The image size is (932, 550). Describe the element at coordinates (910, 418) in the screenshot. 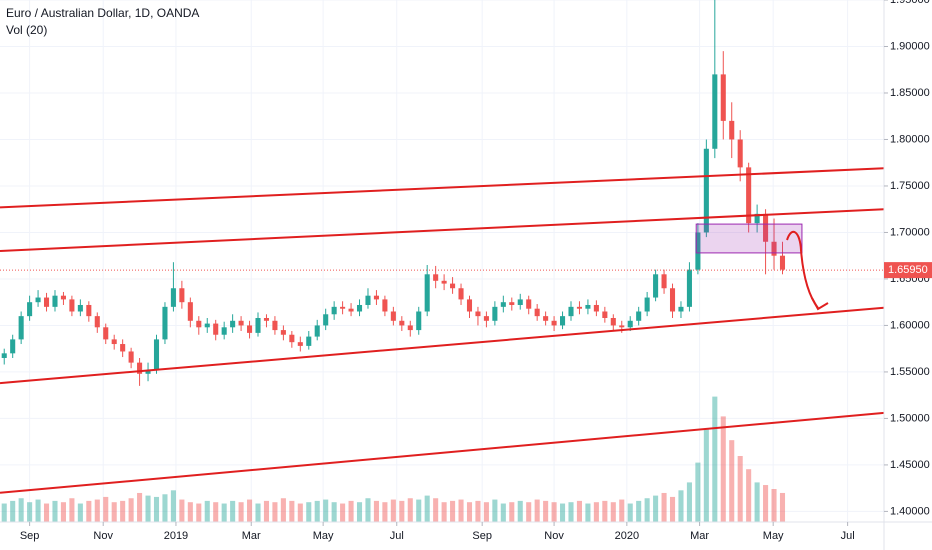

I see `y-tick-label: 1.50000` at that location.